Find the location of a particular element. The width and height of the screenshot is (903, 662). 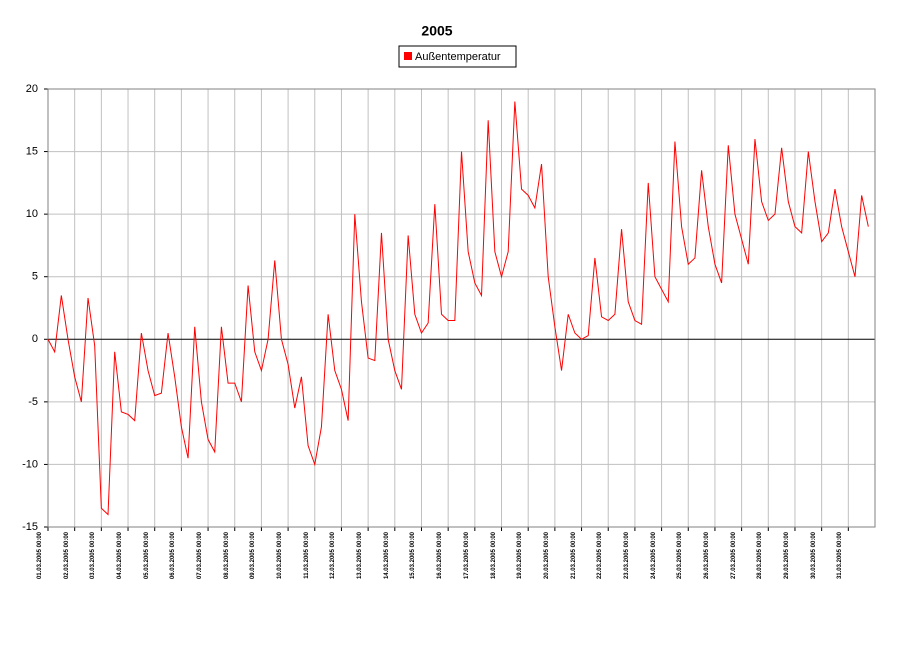

x-tick-label: 06.03.2005 00:00 is located at coordinates (173, 556).